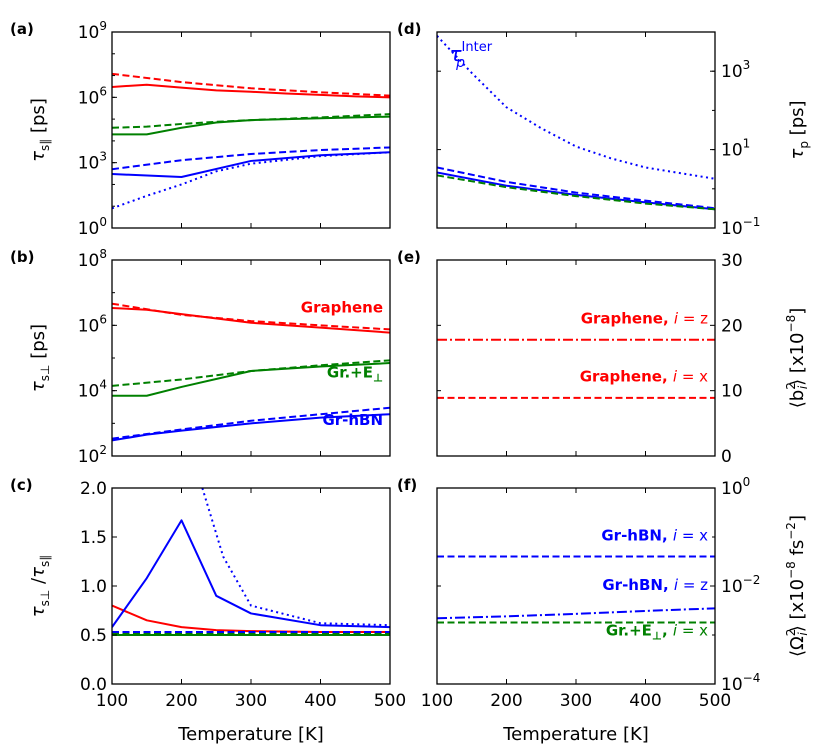 This screenshot has width=831, height=753. I want to click on annotation-label: Graphene, so click(342, 307).